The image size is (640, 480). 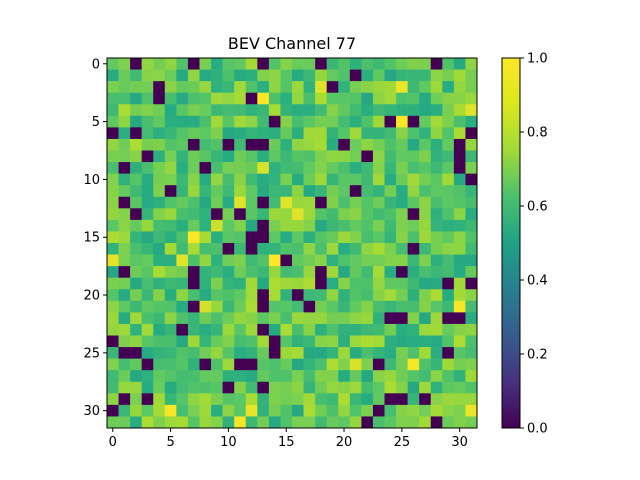 I want to click on colorbar-ticks: 0.0 0.2 0.4 0.6 0.8 1.0, so click(x=534, y=244).